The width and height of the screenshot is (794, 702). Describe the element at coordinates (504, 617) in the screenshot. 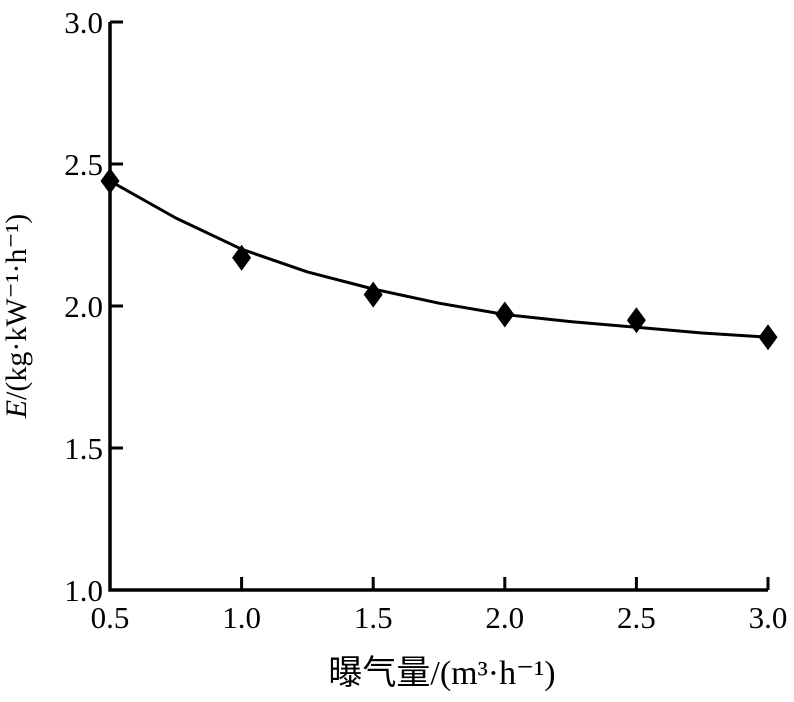

I see `x-tick-label: 2.0` at that location.